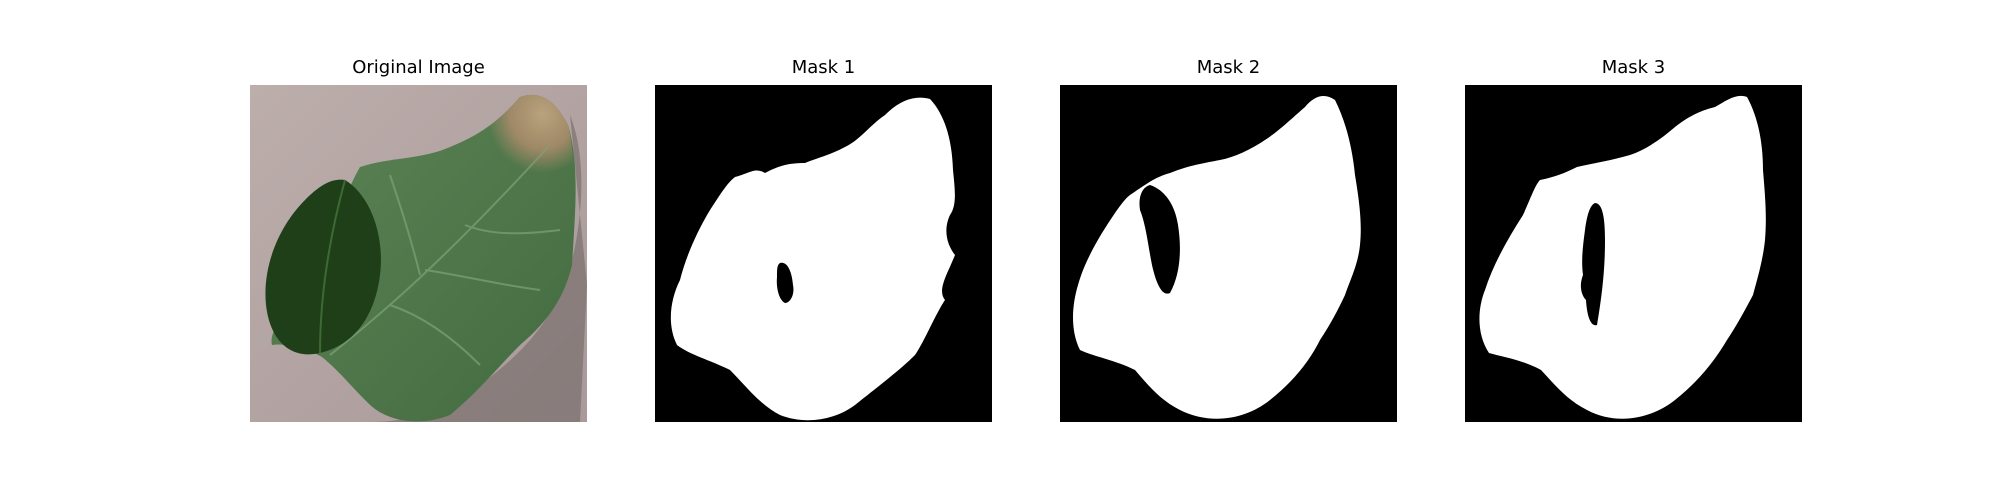 The width and height of the screenshot is (2000, 500). Describe the element at coordinates (332, 266) in the screenshot. I see `dark-leaf-vein` at that location.